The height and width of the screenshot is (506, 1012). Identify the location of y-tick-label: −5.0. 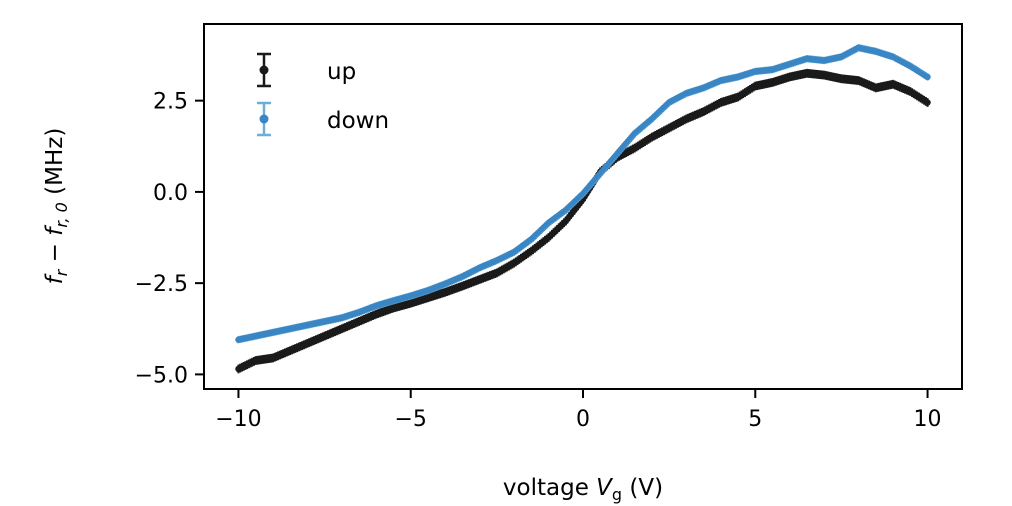
(161, 375).